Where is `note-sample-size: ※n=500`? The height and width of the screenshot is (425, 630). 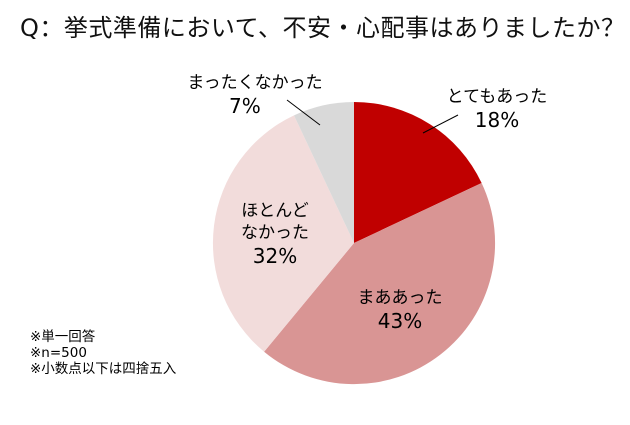 note-sample-size: ※n=500 is located at coordinates (58, 353).